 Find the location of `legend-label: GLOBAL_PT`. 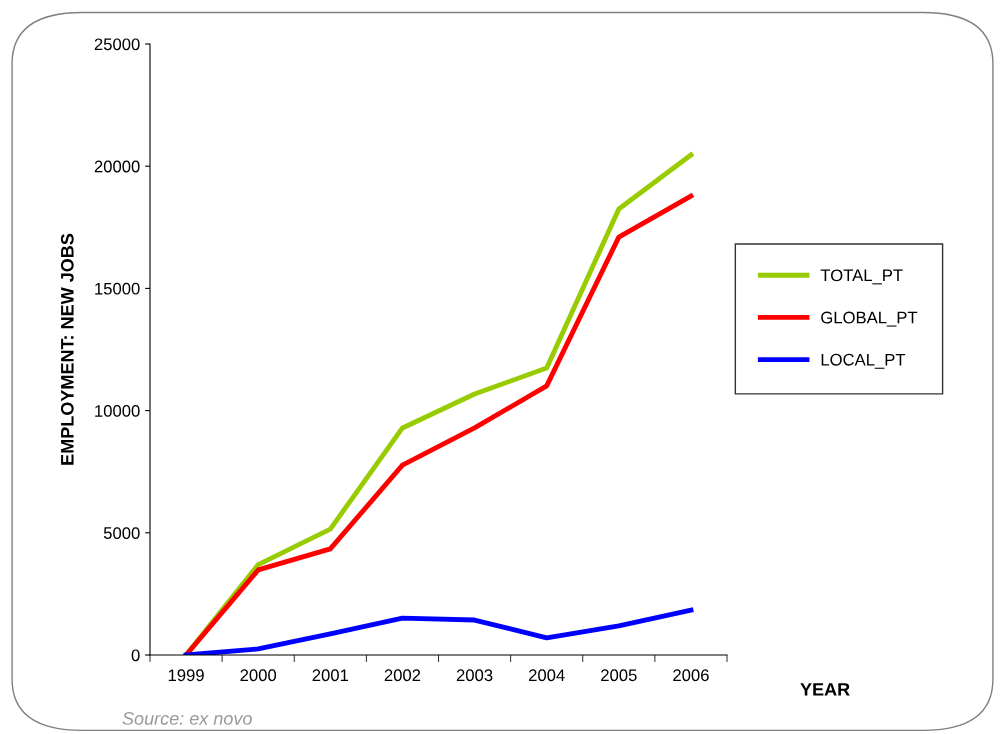

legend-label: GLOBAL_PT is located at coordinates (869, 319).